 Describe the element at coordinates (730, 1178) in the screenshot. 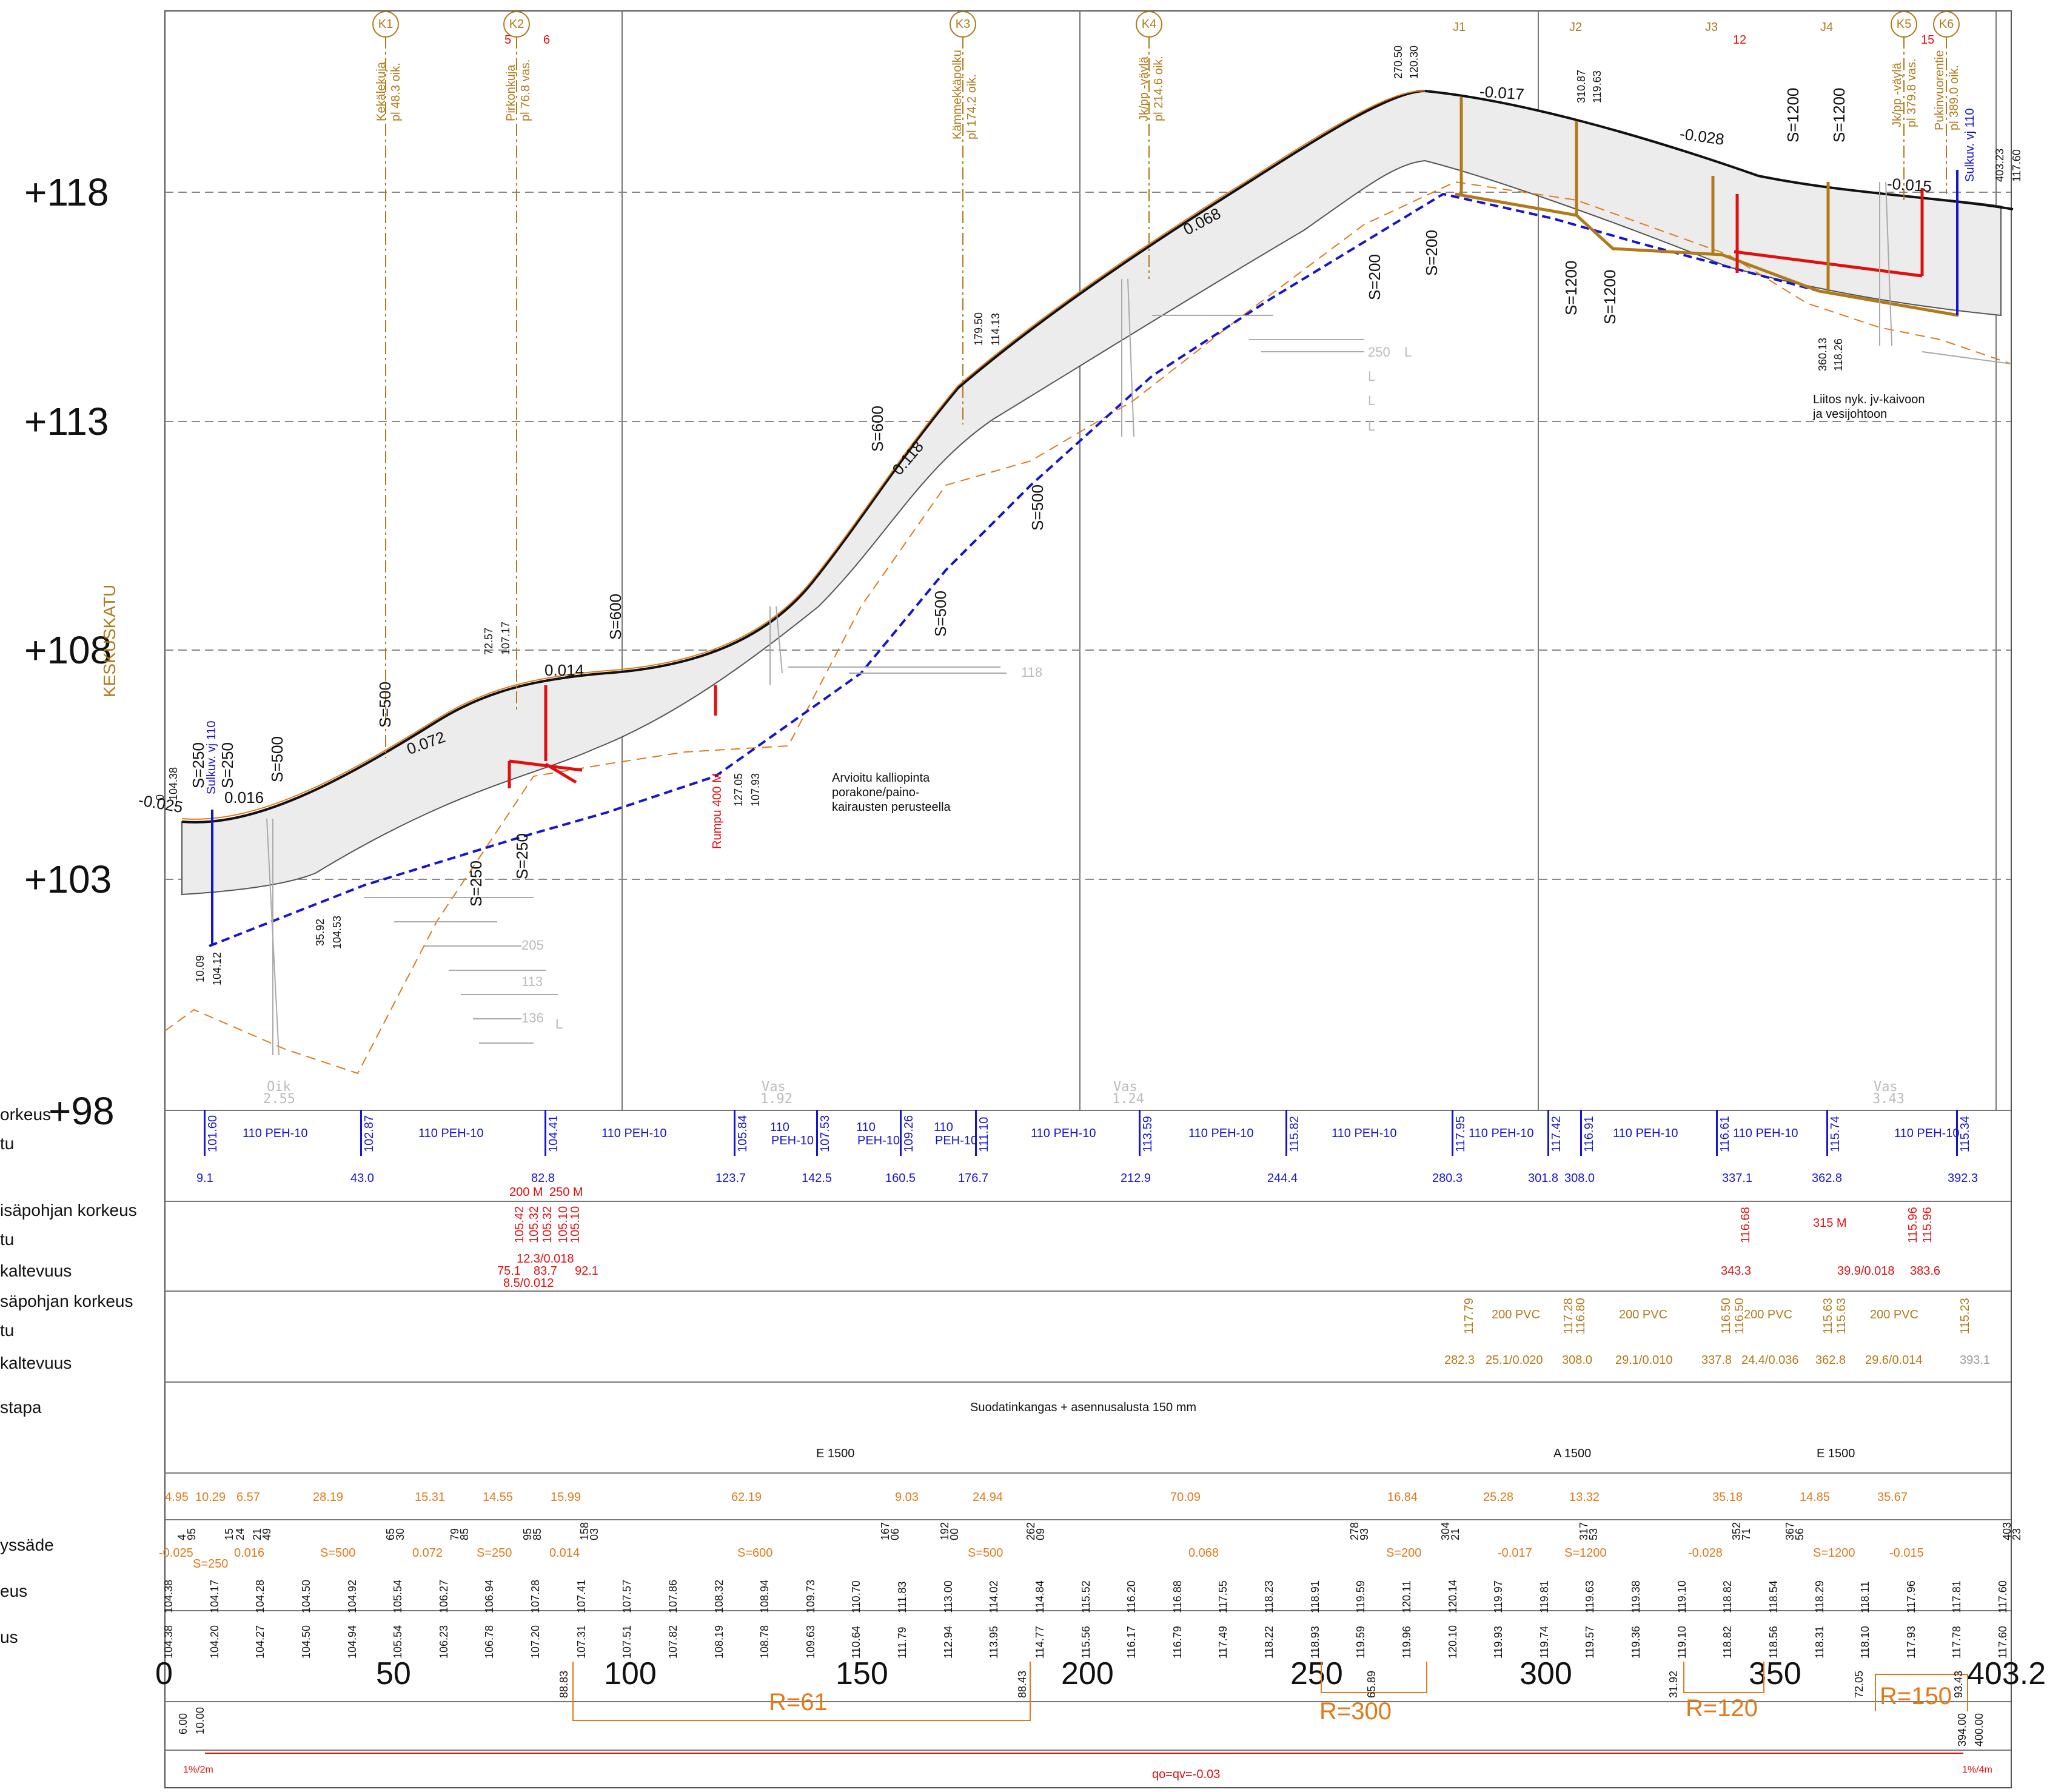

I see `water-station: 123.7` at that location.